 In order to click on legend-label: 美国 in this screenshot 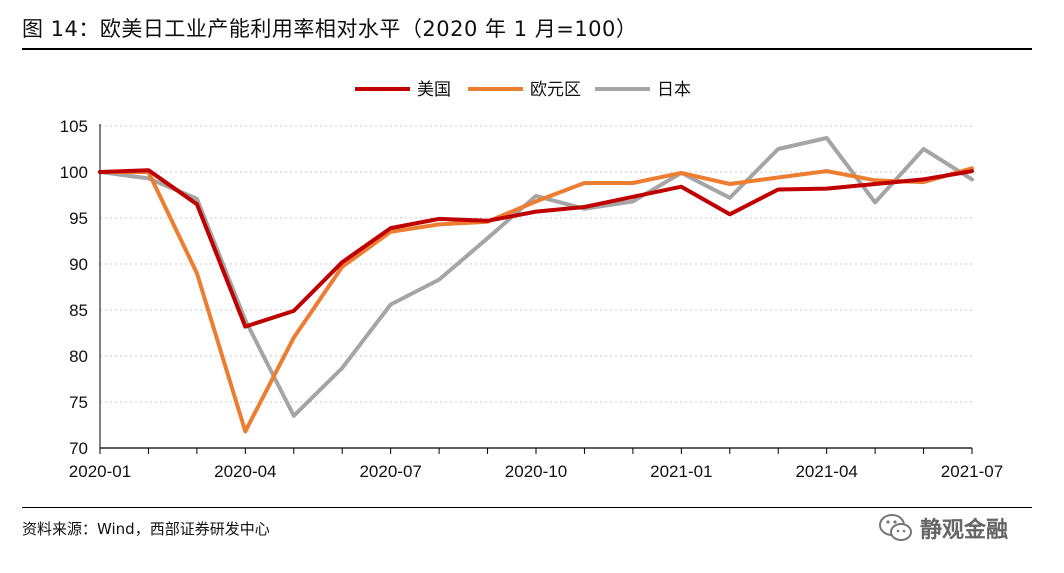, I will do `click(434, 90)`.